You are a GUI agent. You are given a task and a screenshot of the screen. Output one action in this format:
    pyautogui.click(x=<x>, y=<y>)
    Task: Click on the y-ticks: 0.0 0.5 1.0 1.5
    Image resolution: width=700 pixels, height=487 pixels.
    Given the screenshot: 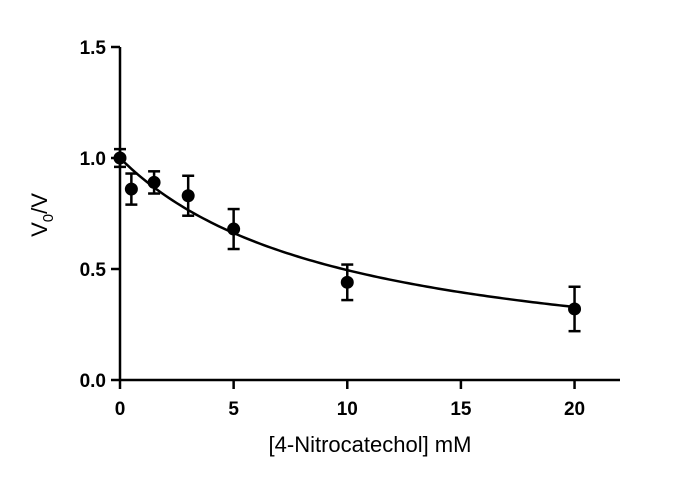 What is the action you would take?
    pyautogui.click(x=100, y=215)
    